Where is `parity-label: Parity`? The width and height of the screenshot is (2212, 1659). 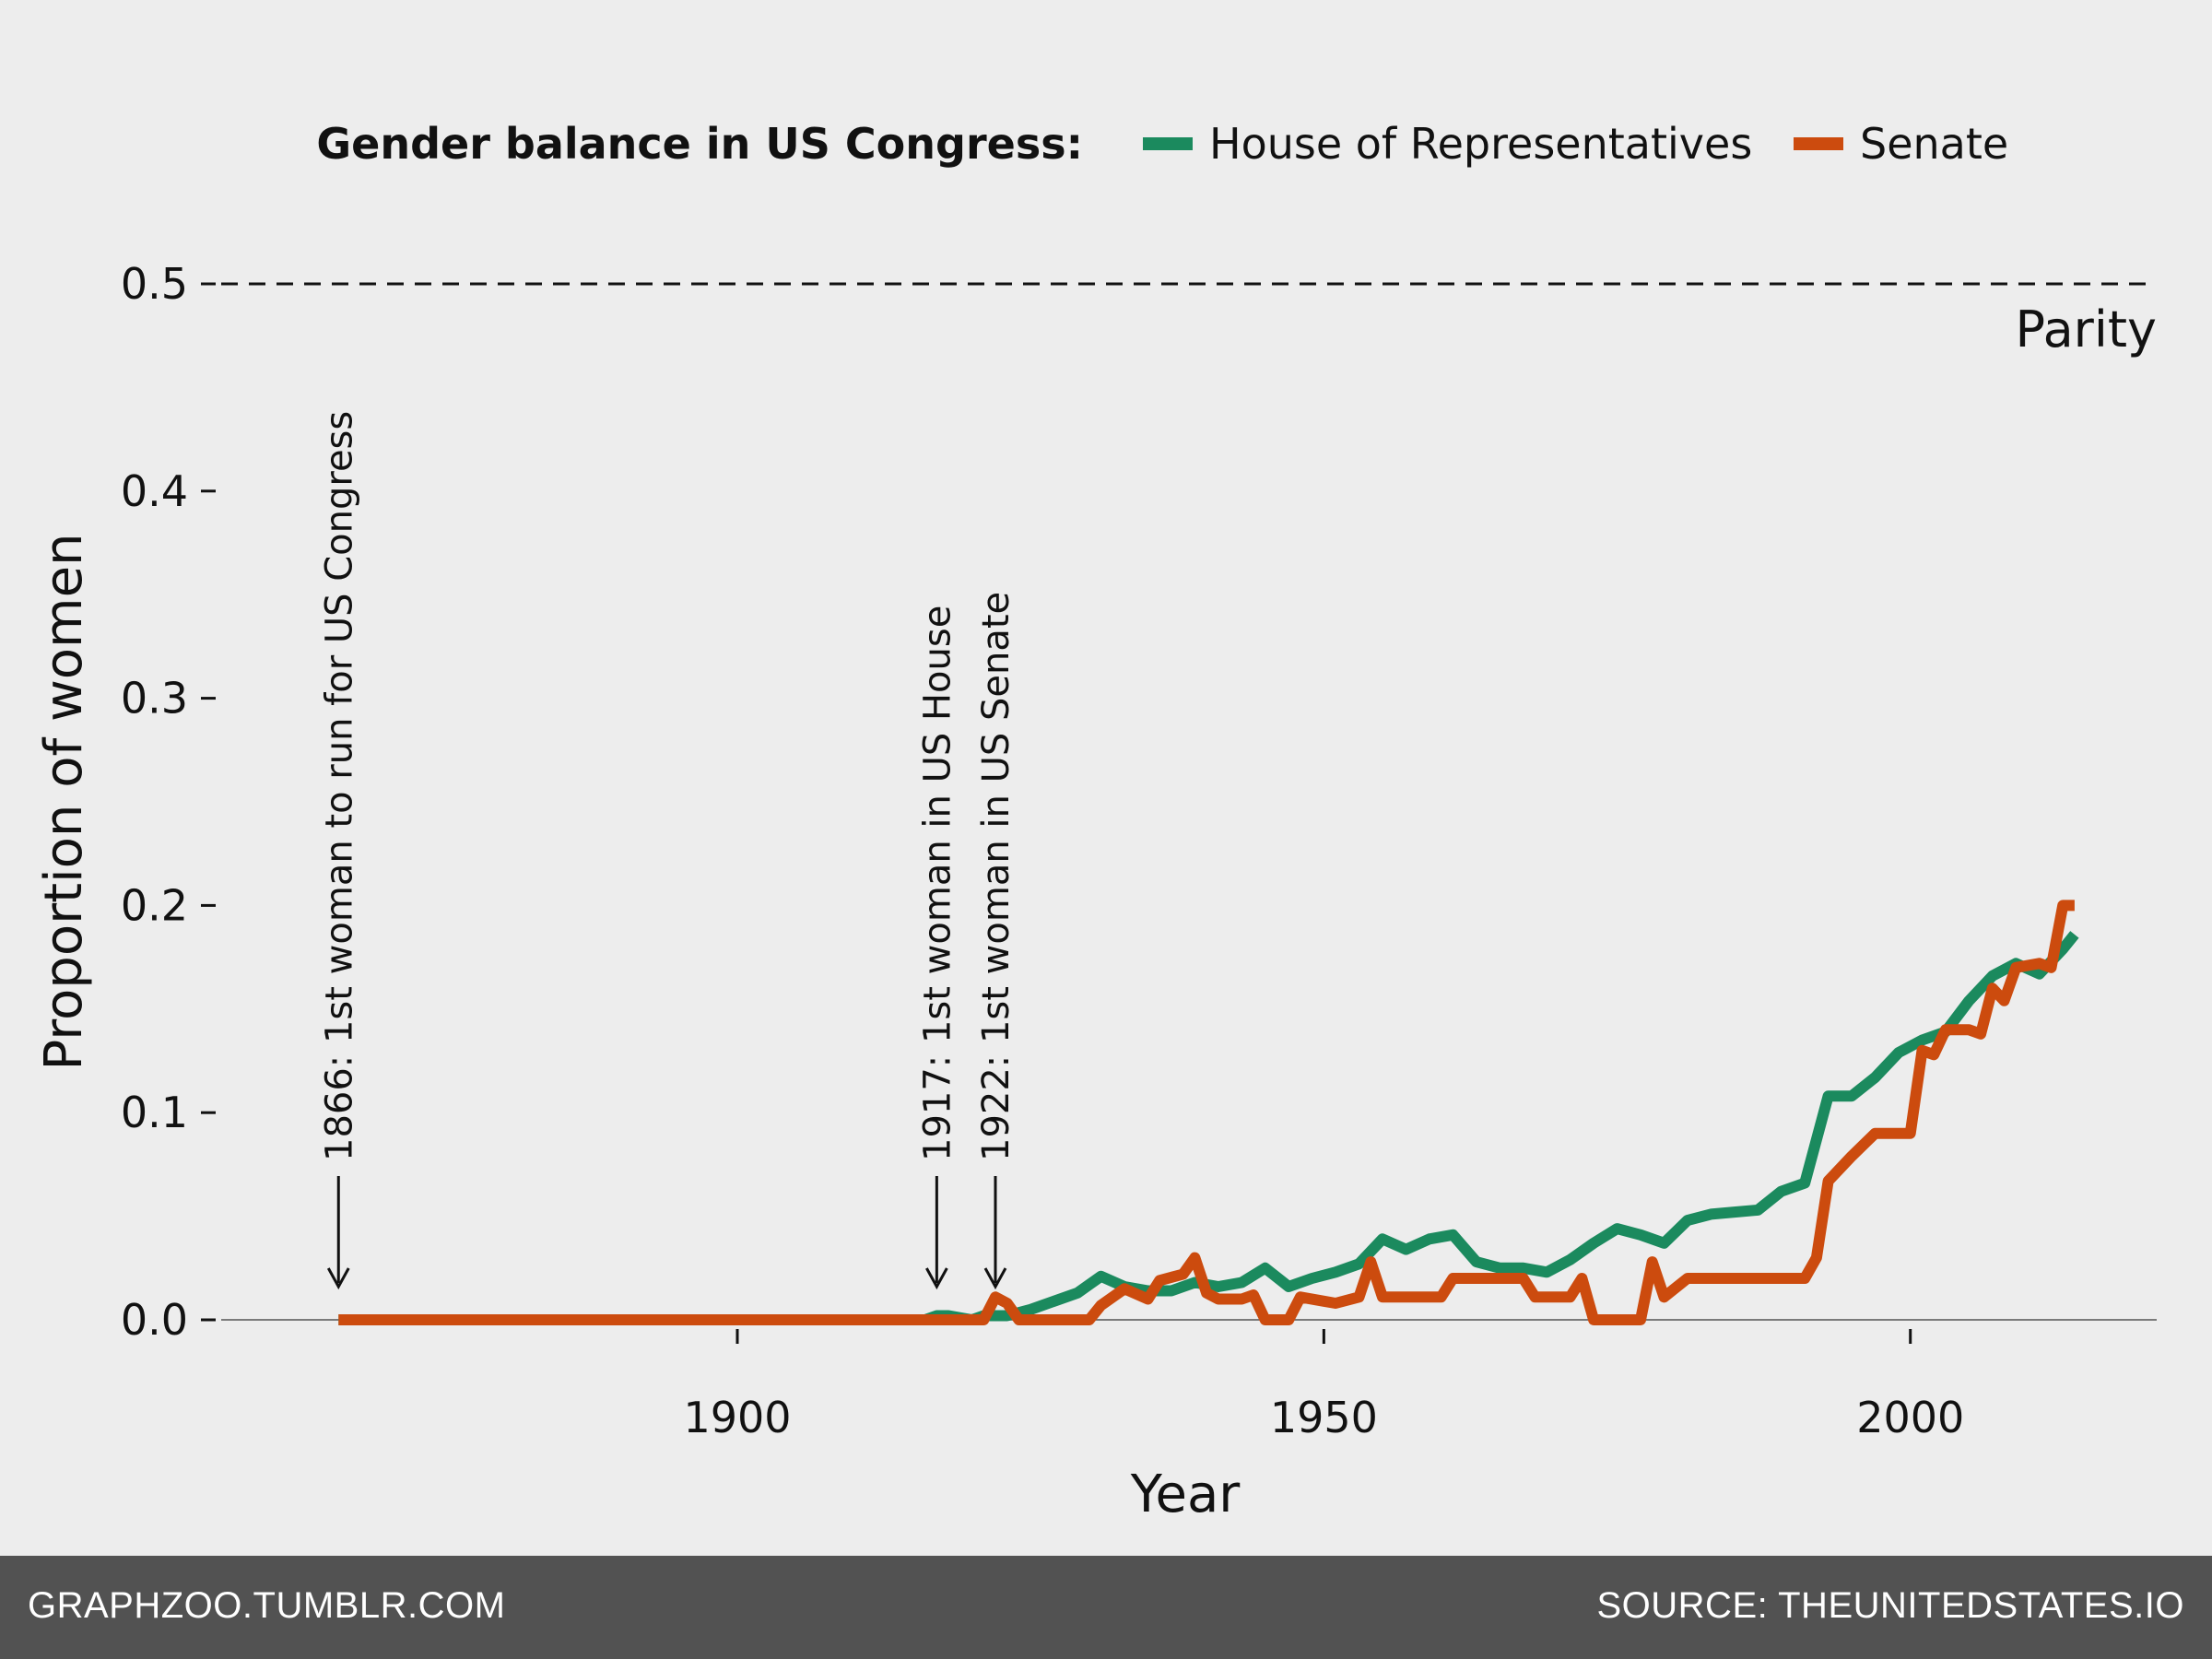
parity-label: Parity is located at coordinates (2086, 329).